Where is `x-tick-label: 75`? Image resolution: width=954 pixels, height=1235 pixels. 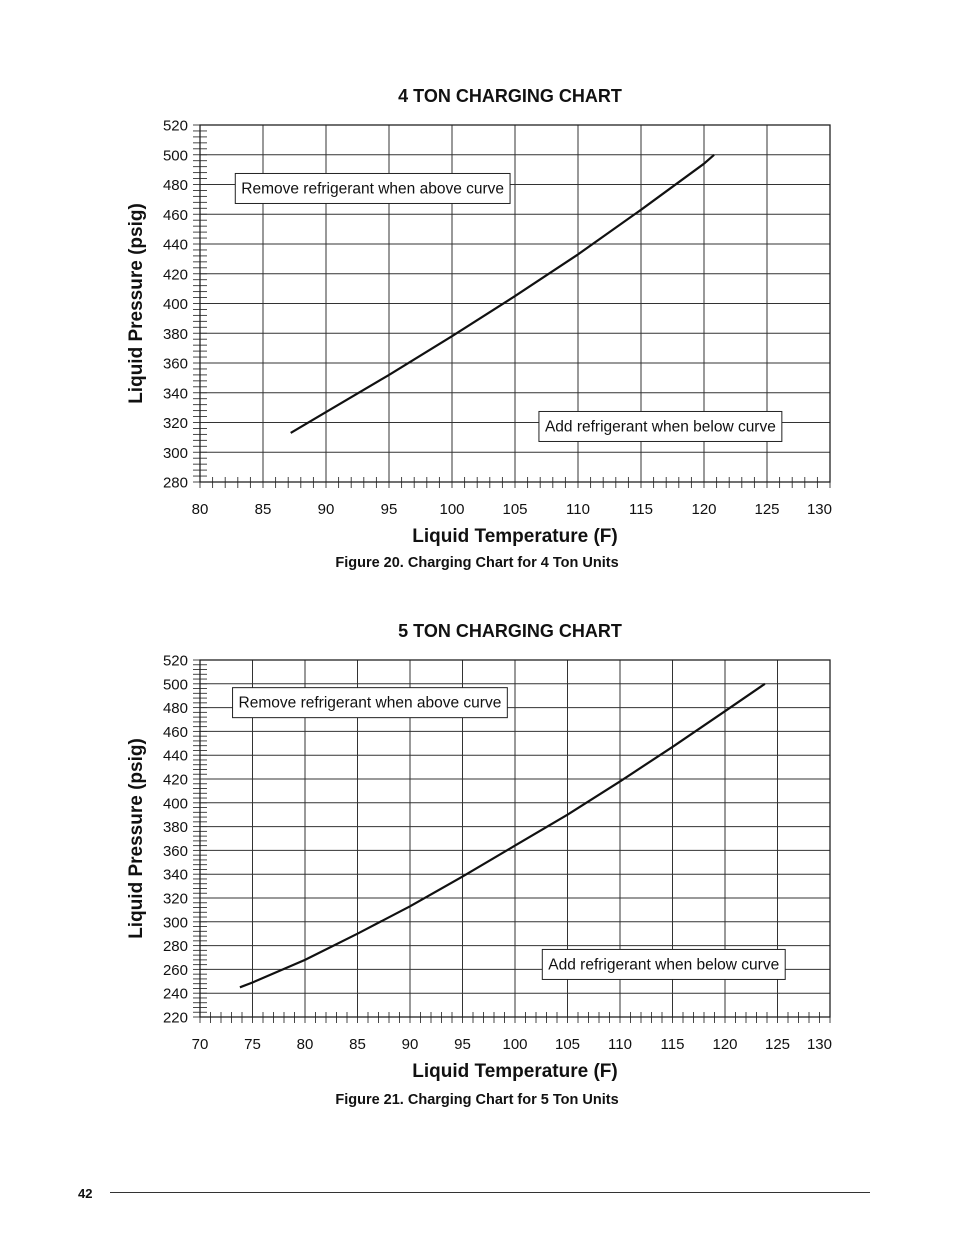 x-tick-label: 75 is located at coordinates (252, 1044).